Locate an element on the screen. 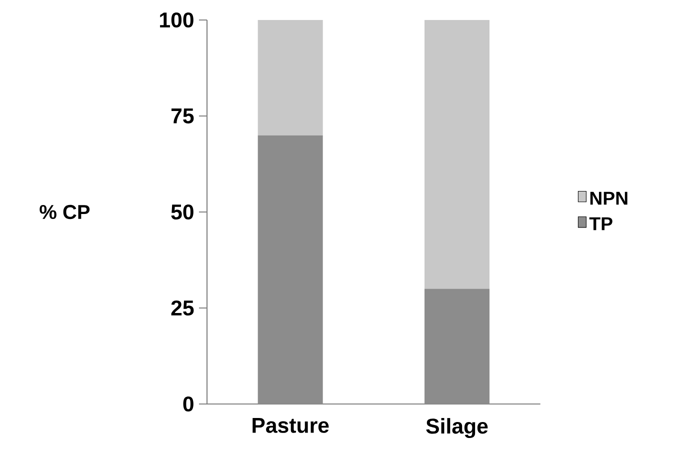 The height and width of the screenshot is (462, 680). y-tick-label: 0 is located at coordinates (188, 404).